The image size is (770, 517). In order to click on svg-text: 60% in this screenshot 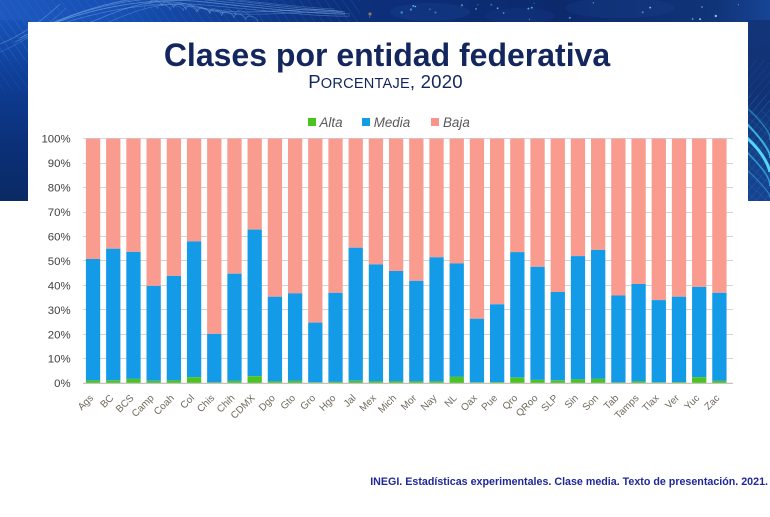, I will do `click(59, 237)`.